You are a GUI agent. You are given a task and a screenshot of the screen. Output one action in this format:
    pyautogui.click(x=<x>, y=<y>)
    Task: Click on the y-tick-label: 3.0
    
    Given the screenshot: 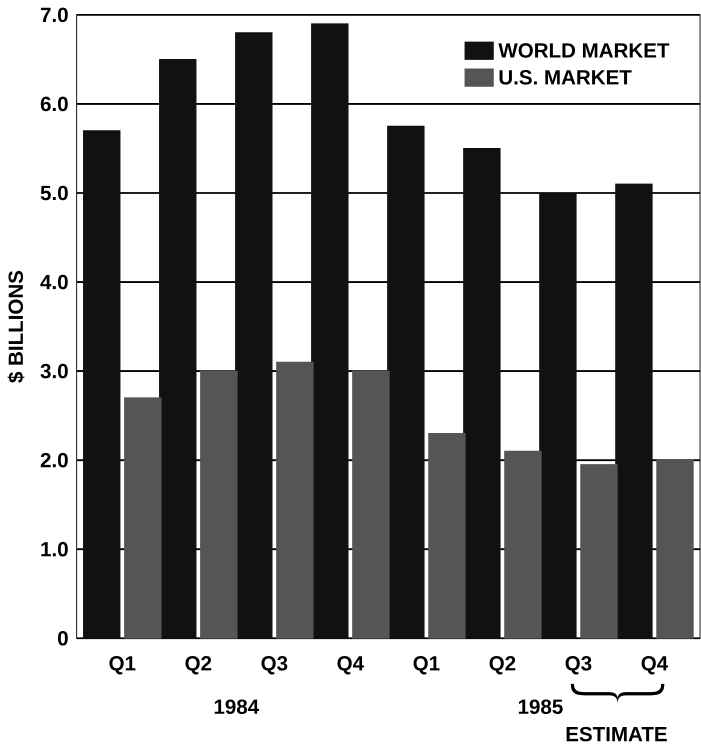 What is the action you would take?
    pyautogui.click(x=54, y=371)
    